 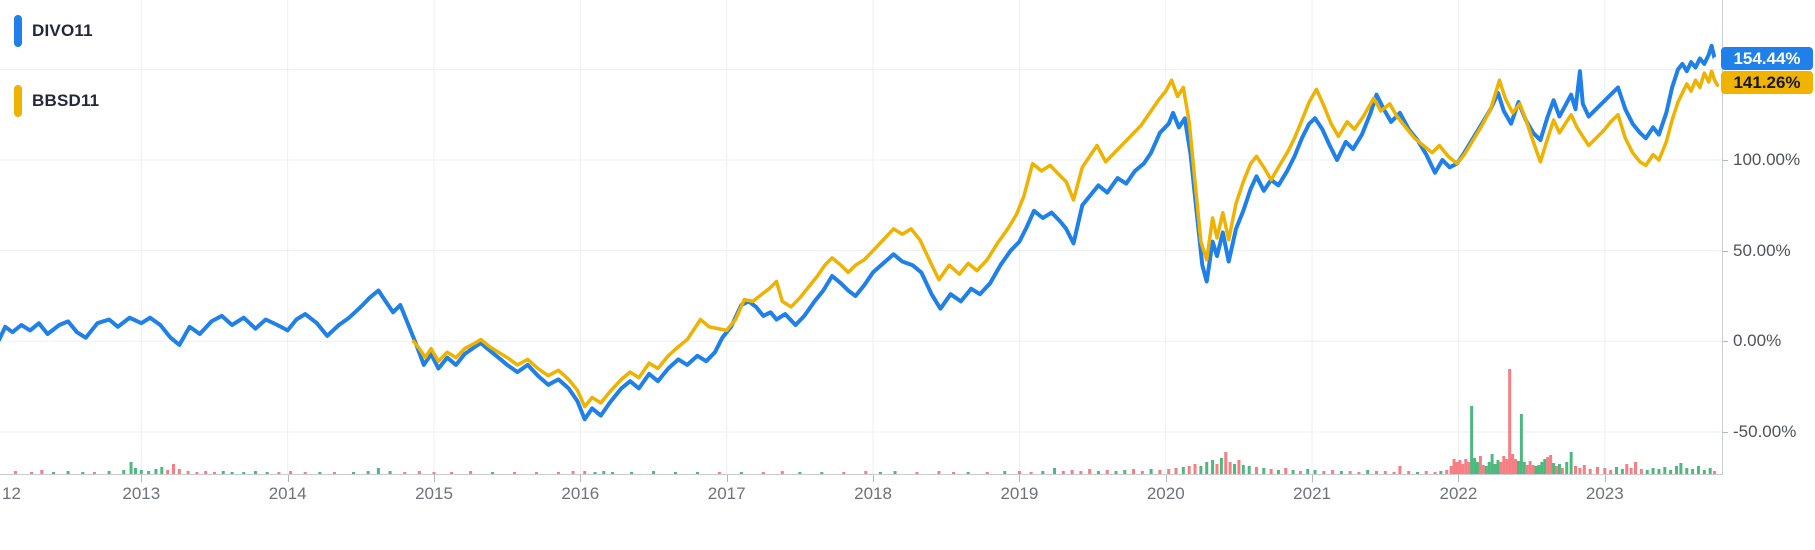 What do you see at coordinates (1762, 250) in the screenshot?
I see `y-axis-label: 50.00%` at bounding box center [1762, 250].